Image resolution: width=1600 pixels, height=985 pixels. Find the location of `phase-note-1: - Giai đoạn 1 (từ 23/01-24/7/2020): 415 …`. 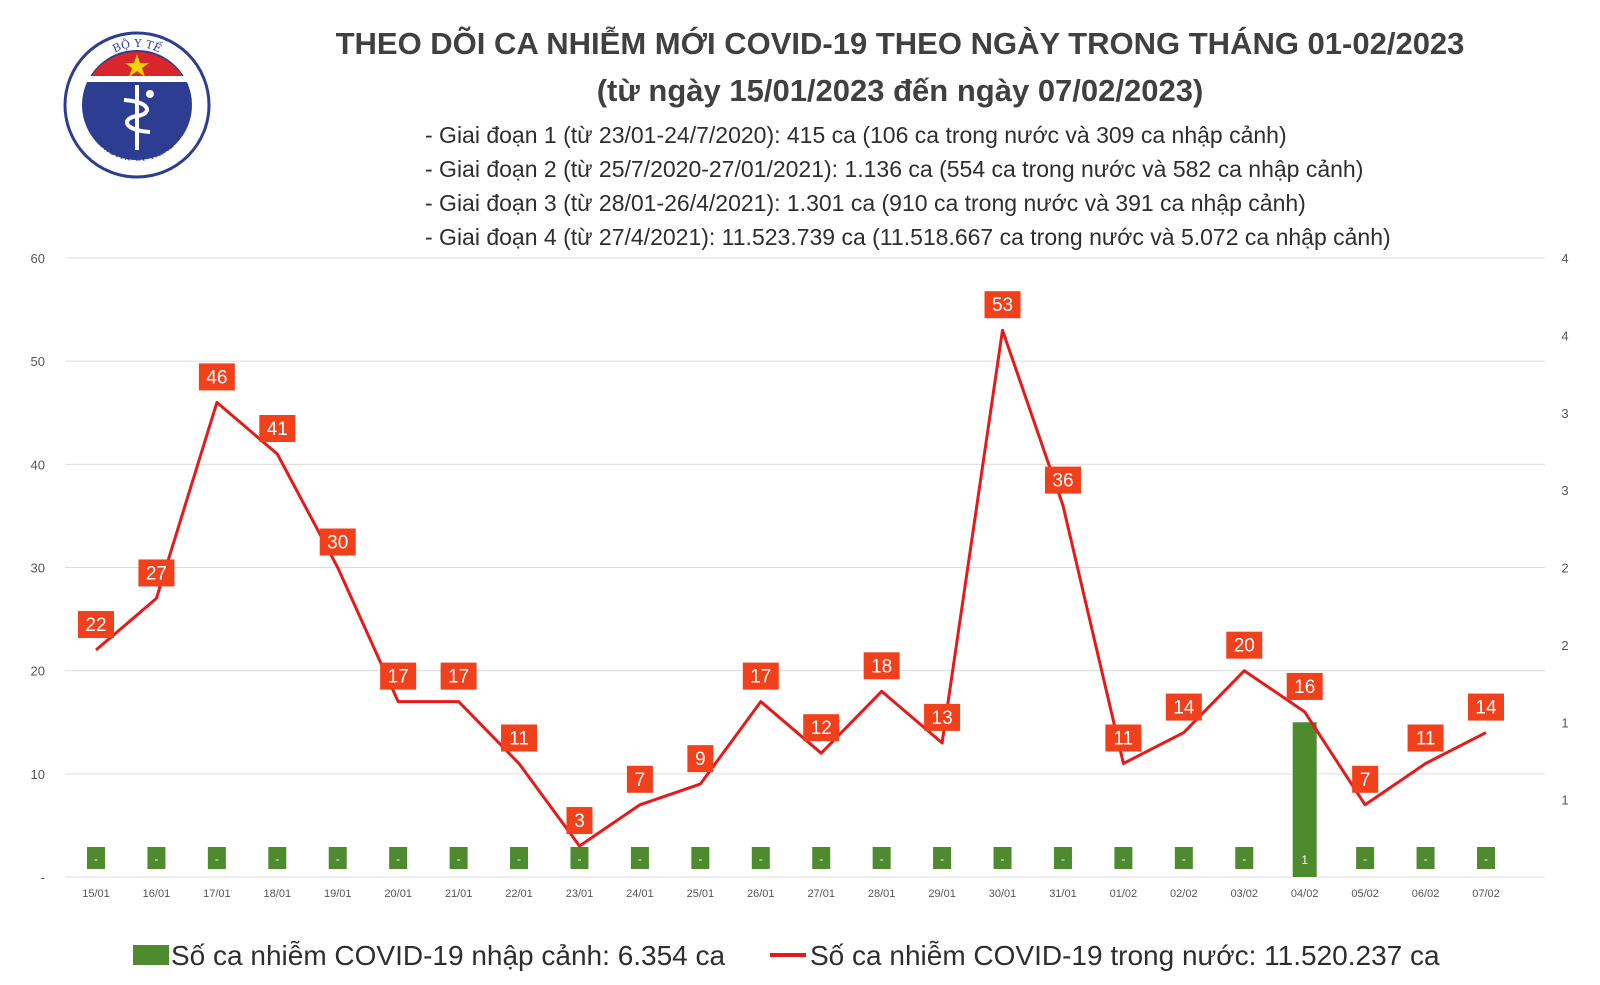

phase-note-1: - Giai đoạn 1 (từ 23/01-24/7/2020): 415 … is located at coordinates (856, 135).